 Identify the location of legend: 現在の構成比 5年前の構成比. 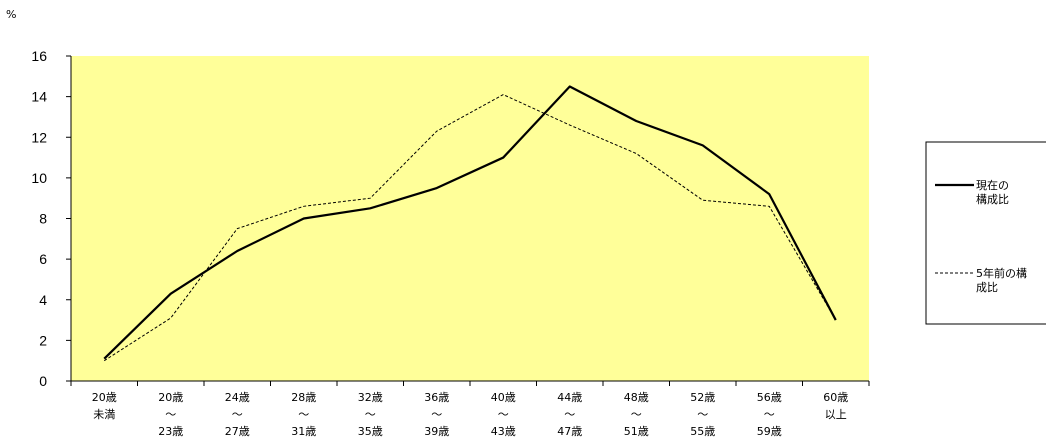
(985, 233).